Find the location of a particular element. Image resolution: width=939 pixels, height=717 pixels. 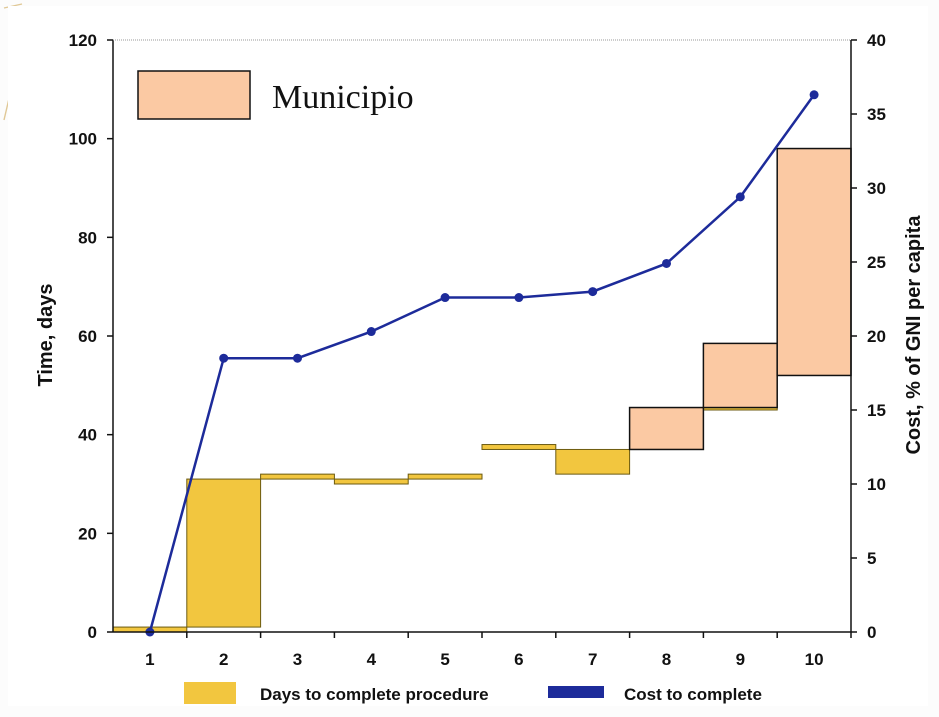

legend-days-swatch is located at coordinates (210, 693).